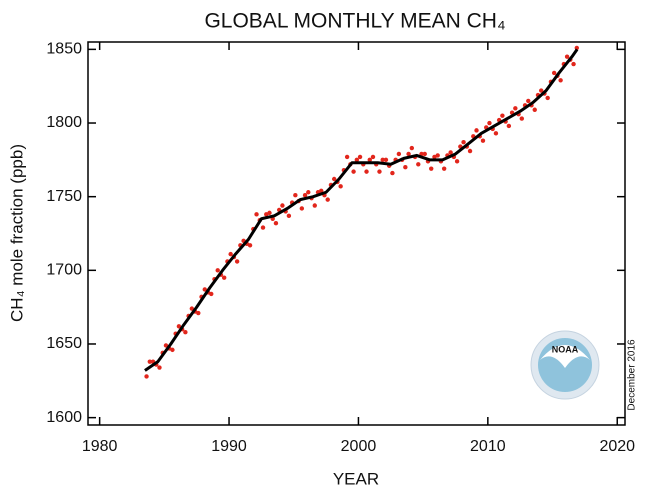 The image size is (650, 492). I want to click on x-tick-label: 2020, so click(617, 446).